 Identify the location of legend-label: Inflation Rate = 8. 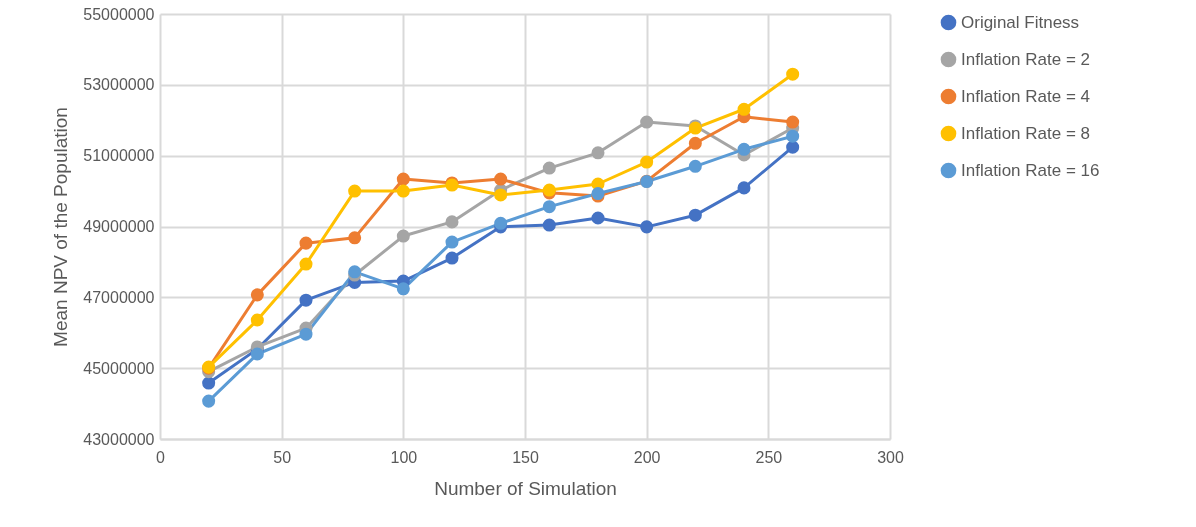
(1026, 133).